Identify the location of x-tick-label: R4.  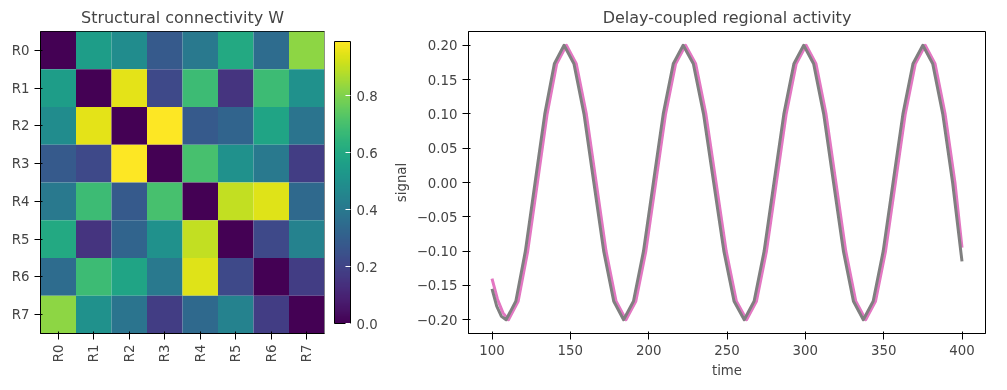
(200, 353).